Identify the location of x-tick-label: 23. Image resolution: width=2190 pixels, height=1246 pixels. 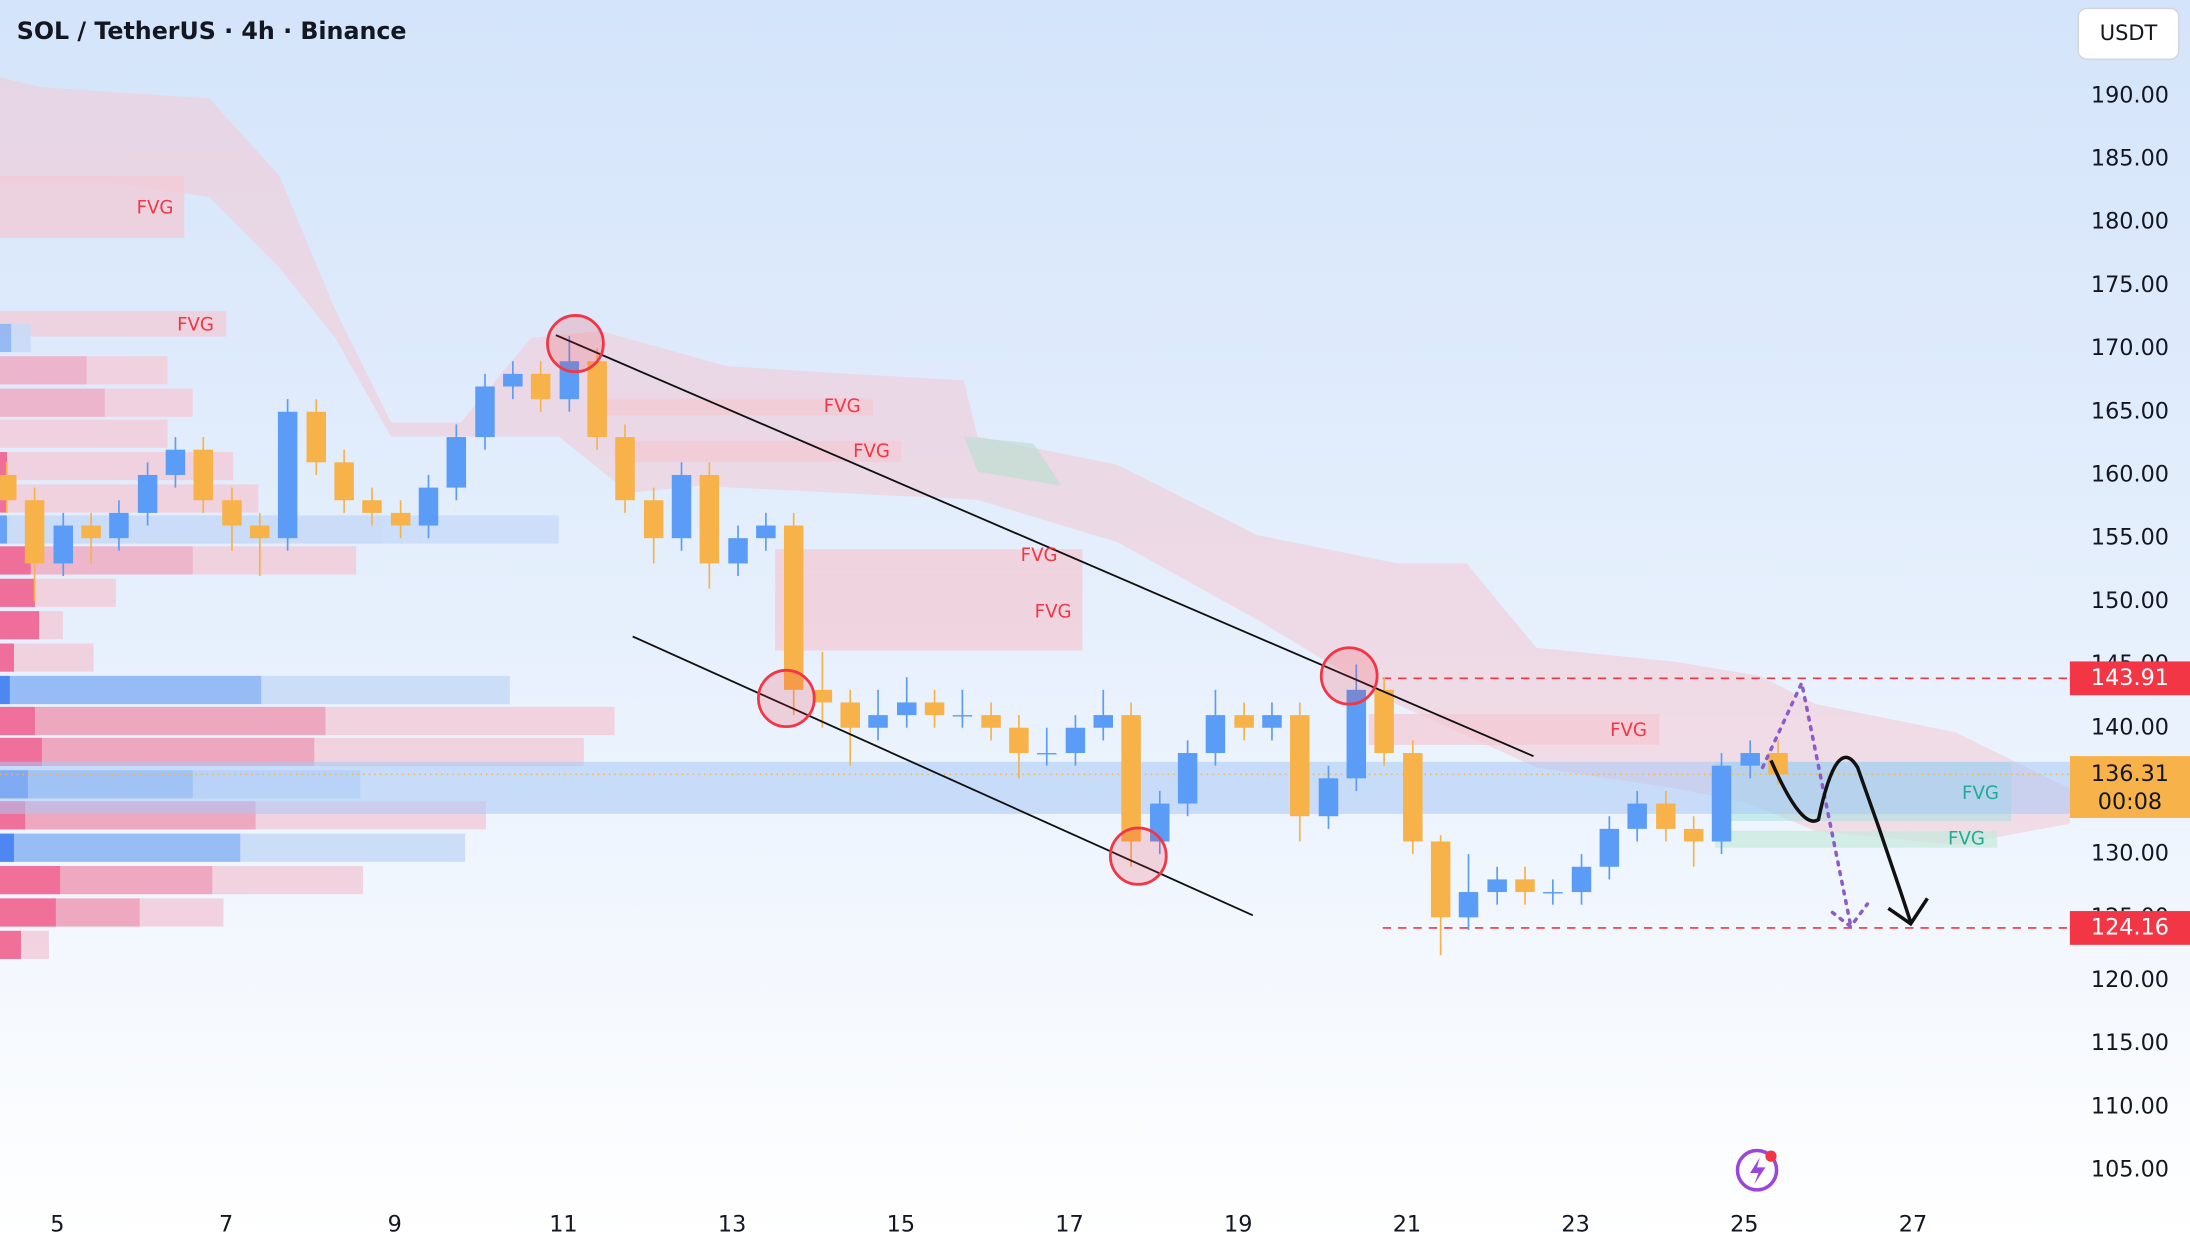
(1575, 1225).